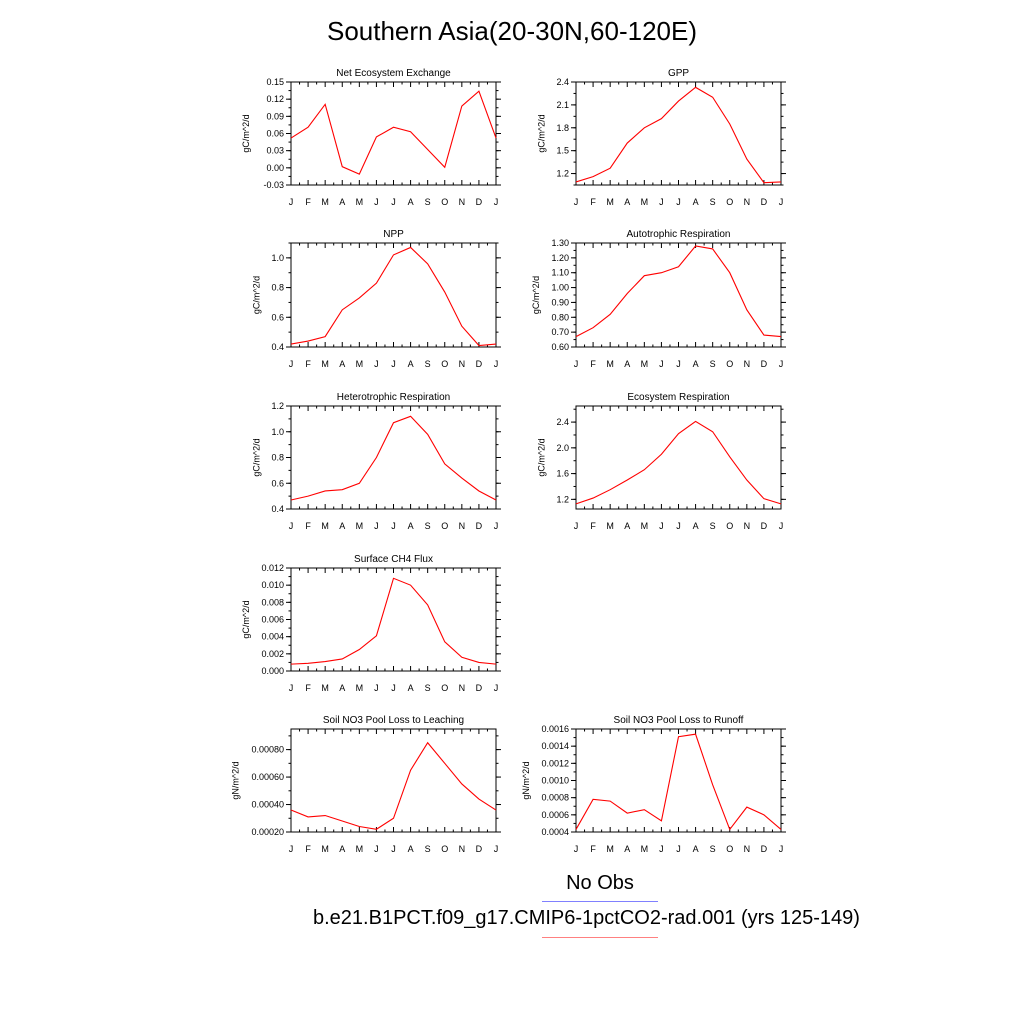 This screenshot has width=1024, height=1024. I want to click on legend-line-obs, so click(600, 901).